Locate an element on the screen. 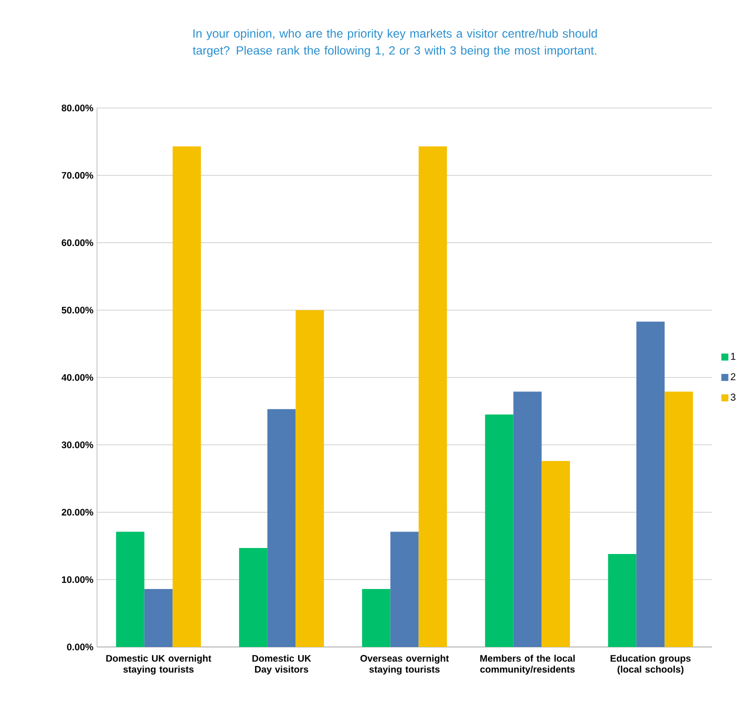  y-tick-label: 40.00% is located at coordinates (78, 377).